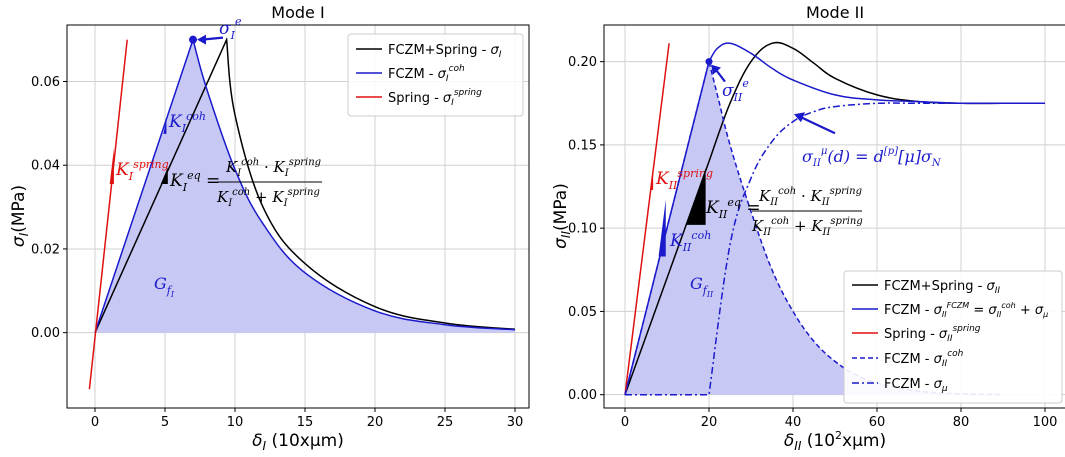  I want to click on eq-denominator: KIIcoh + KIIspring, so click(807, 227).